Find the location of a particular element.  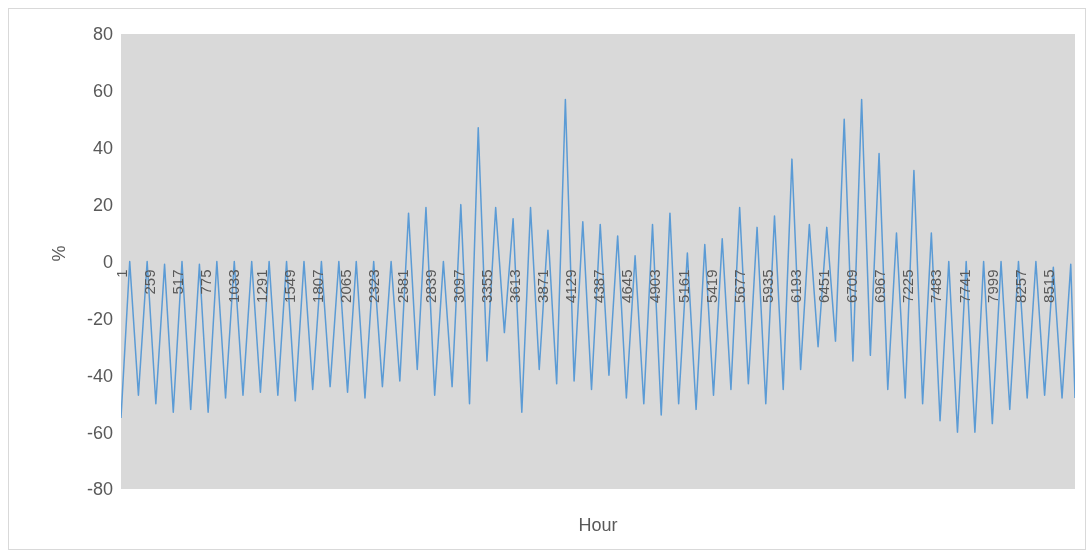

x-tick-label: 517 is located at coordinates (177, 282).